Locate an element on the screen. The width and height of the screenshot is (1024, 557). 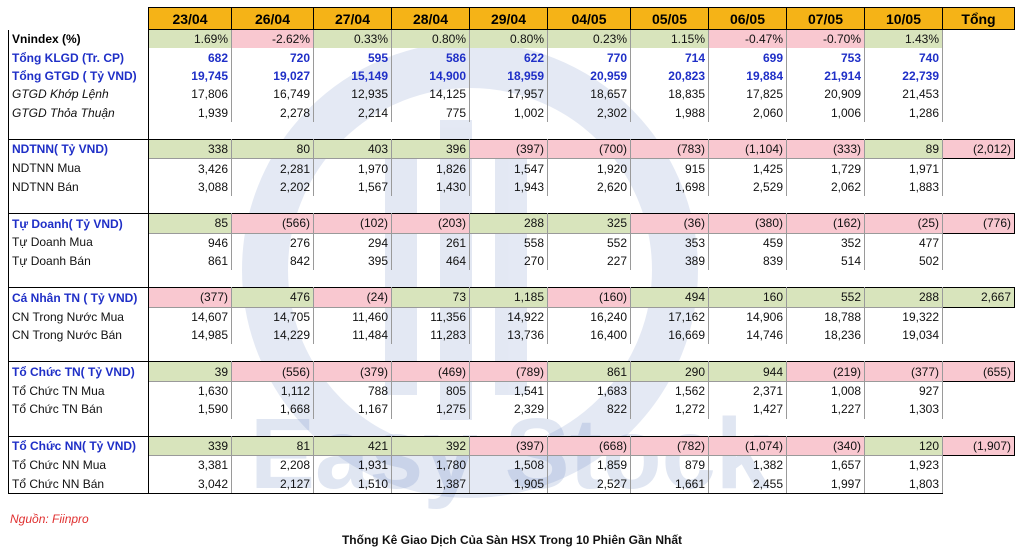
value-cell: 2,208 is located at coordinates (272, 465).